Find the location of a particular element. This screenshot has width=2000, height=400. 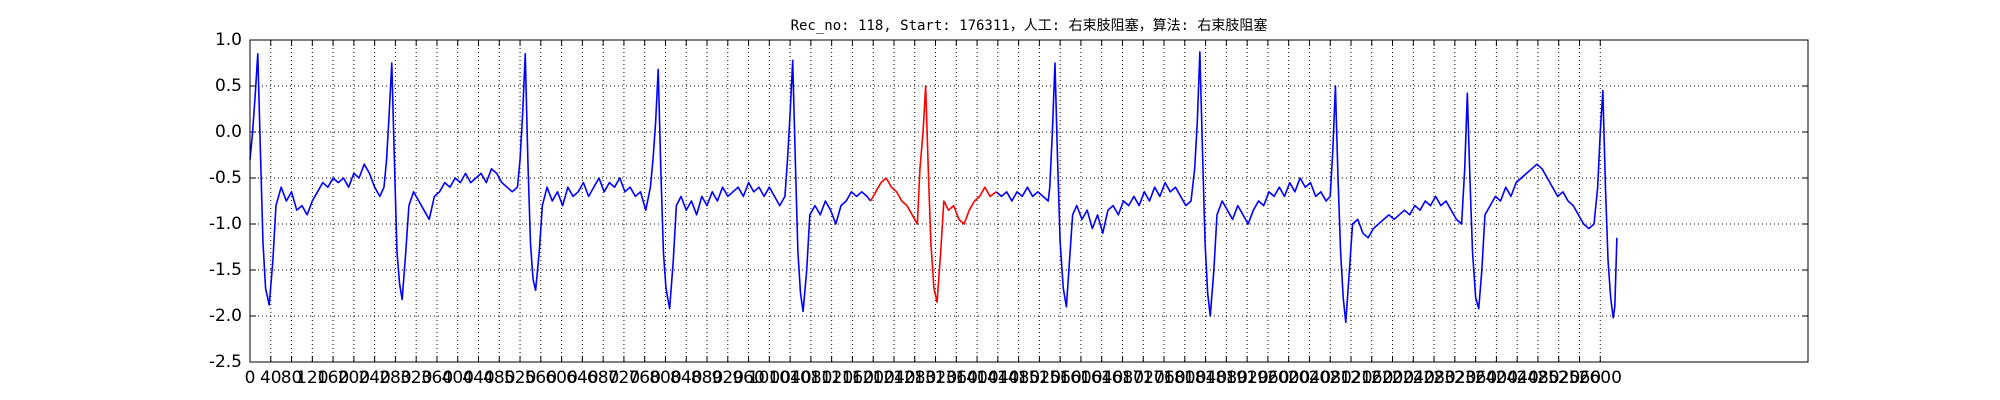

x-tick-label: 360 is located at coordinates (437, 378).